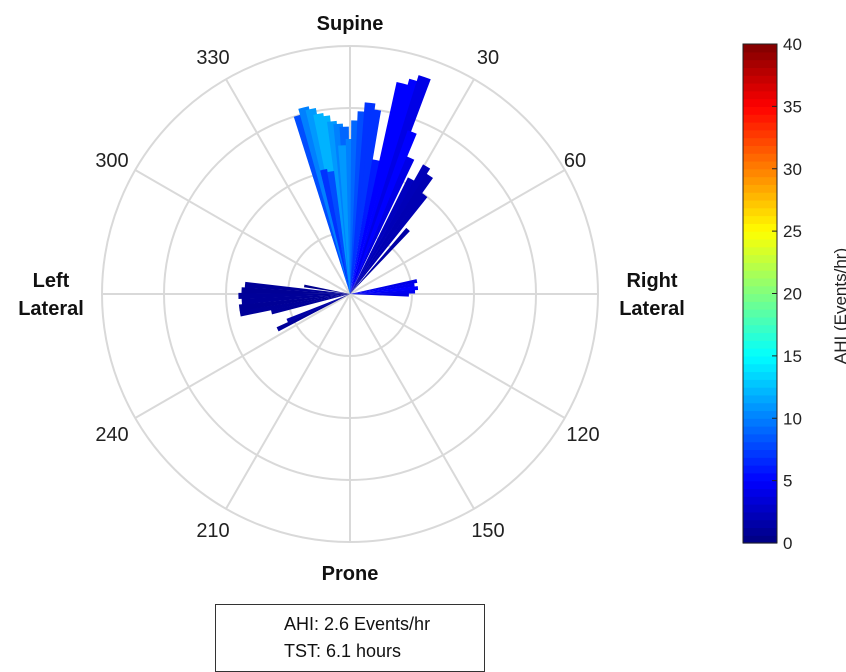 This screenshot has width=846, height=672. I want to click on colorbar-ticks: 0 5 10 15 20 25 30 35 40, so click(787, 294).